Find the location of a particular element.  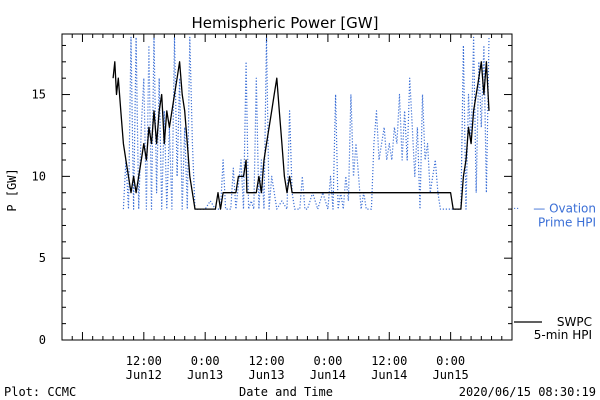

swpc-legend-label: SWPC is located at coordinates (574, 322).